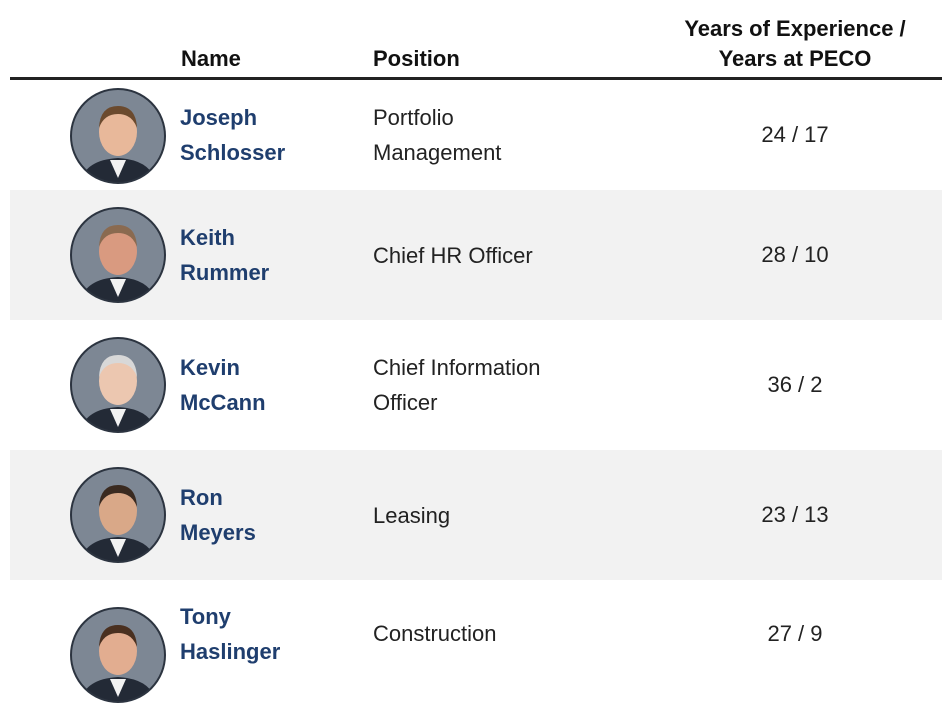 The image size is (942, 703). I want to click on years: 24 / 17, so click(795, 134).